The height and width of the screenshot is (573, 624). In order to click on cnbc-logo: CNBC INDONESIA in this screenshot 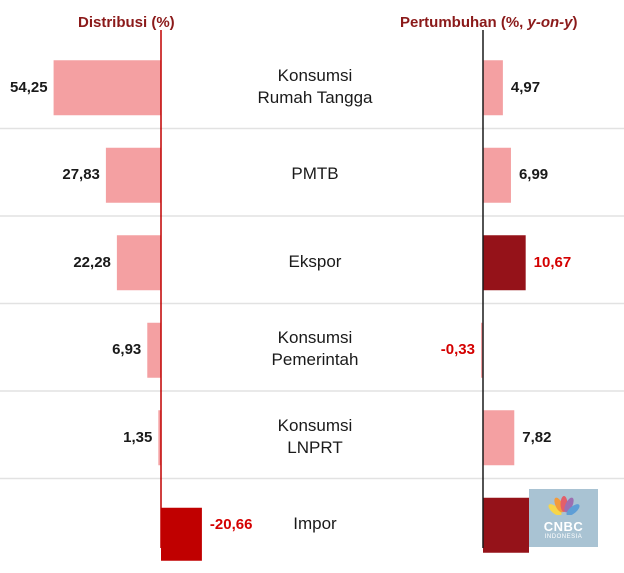, I will do `click(563, 518)`.